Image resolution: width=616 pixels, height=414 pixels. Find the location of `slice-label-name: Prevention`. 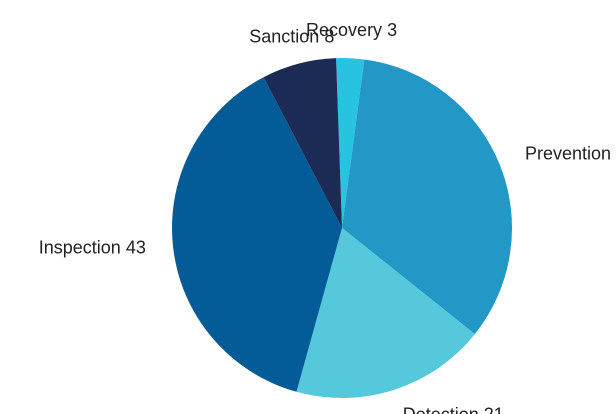

slice-label-name: Prevention is located at coordinates (568, 153).